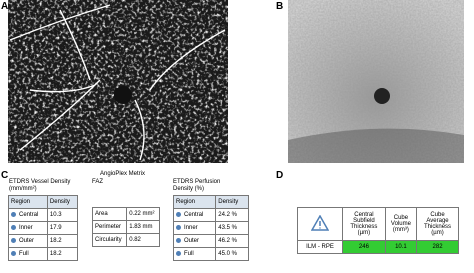  I want to click on table-title: FAZ, so click(98, 182).